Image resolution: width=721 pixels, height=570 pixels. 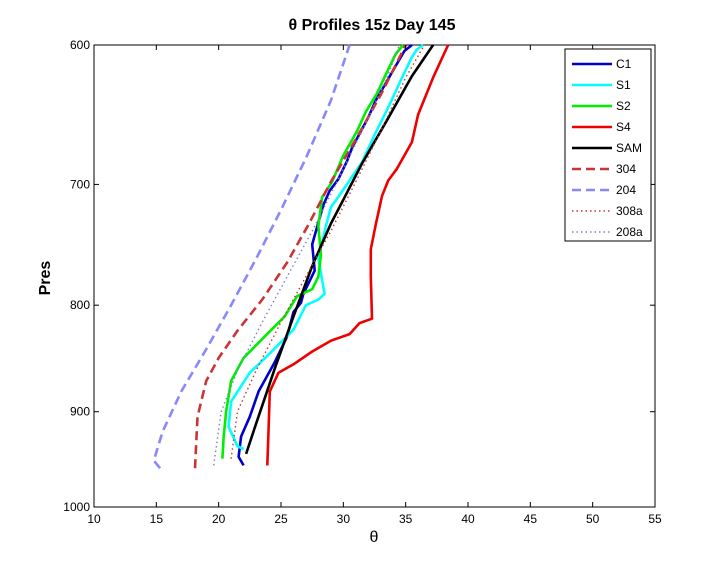 I want to click on x-tick-label: 40, so click(x=468, y=519).